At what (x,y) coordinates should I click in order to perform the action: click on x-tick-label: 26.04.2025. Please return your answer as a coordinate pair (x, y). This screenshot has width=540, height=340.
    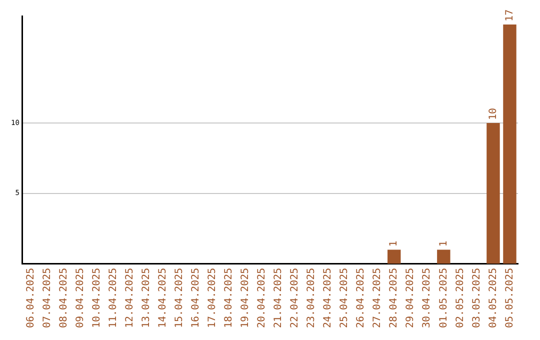
    Looking at the image, I should click on (361, 298).